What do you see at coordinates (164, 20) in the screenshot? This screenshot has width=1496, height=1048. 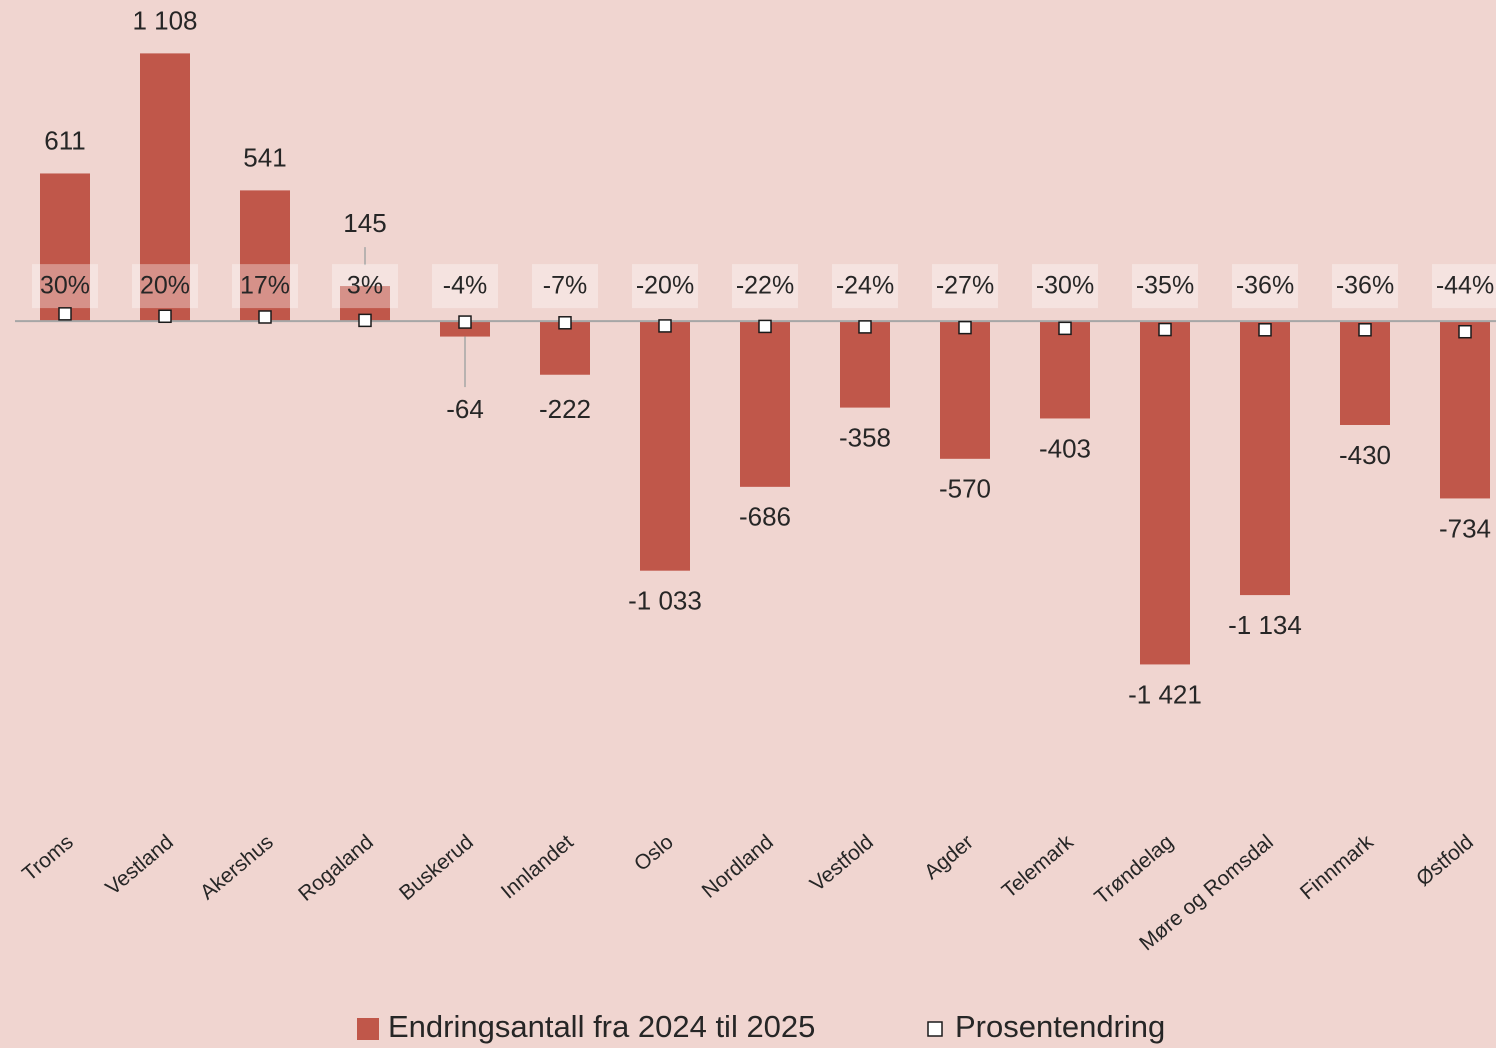 I see `data-label: 1 108` at bounding box center [164, 20].